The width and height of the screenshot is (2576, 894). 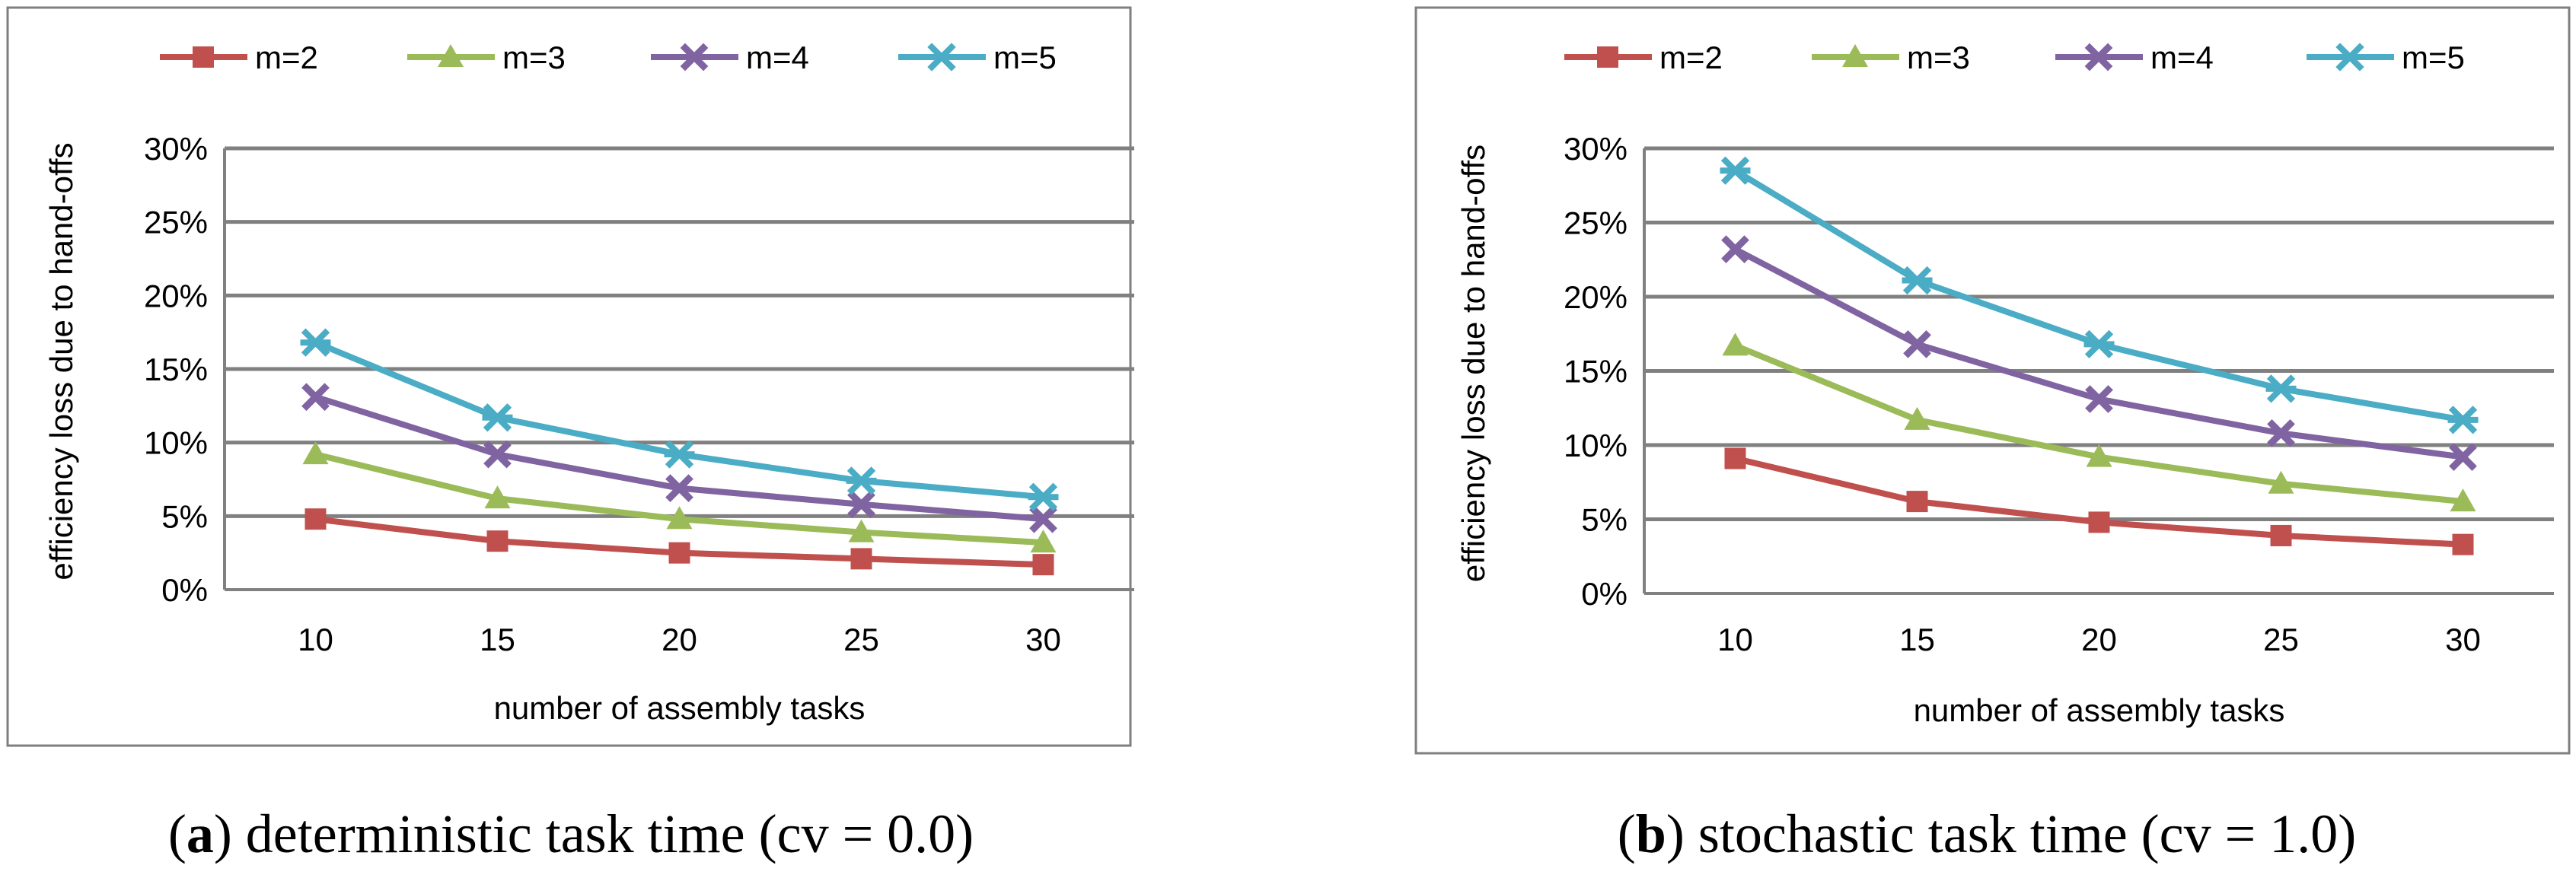 I want to click on panel-caption: (b) stochastic task time (cv = 1.0), so click(x=1987, y=833).